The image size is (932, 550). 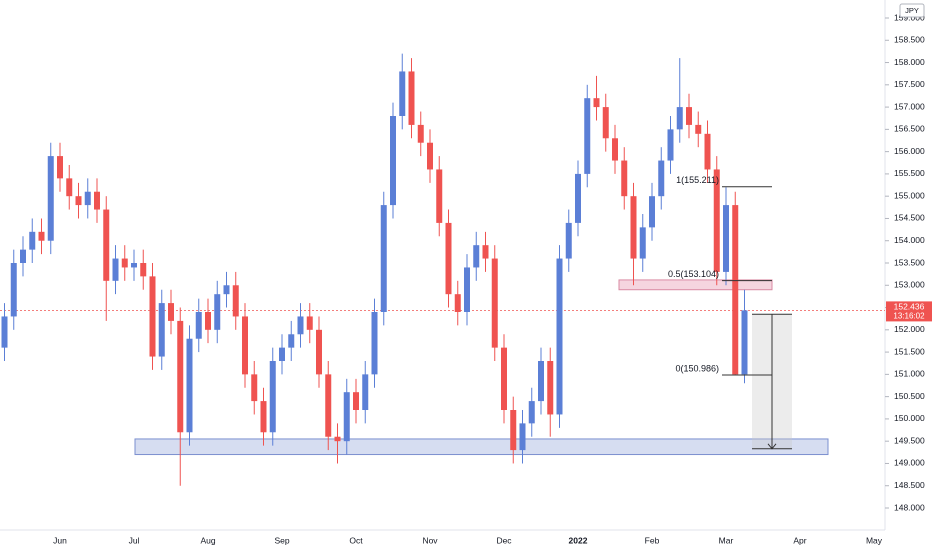 I want to click on y-tick-label: 151.000, so click(x=909, y=374).